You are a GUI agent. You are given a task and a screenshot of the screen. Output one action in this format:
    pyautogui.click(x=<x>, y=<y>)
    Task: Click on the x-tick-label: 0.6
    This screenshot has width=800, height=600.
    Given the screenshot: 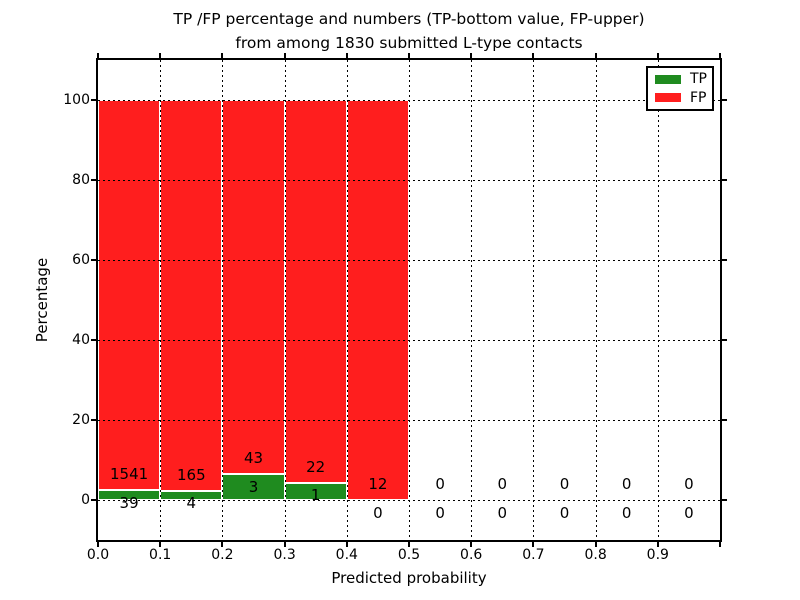 What is the action you would take?
    pyautogui.click(x=471, y=555)
    